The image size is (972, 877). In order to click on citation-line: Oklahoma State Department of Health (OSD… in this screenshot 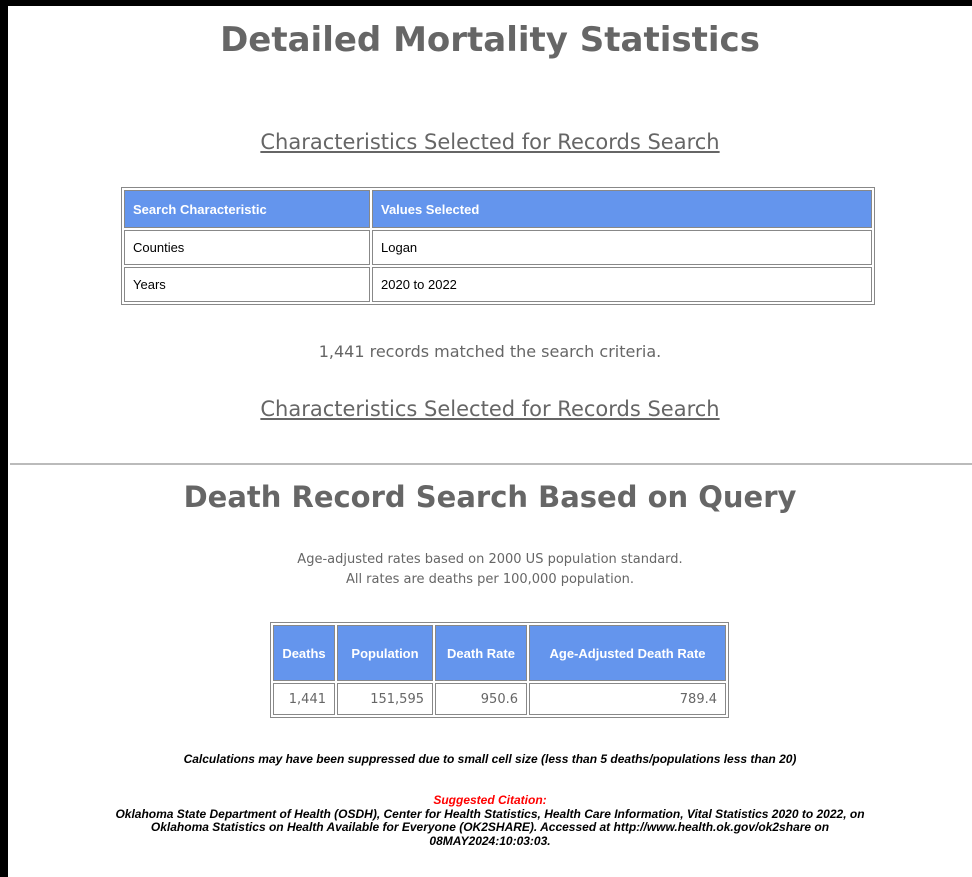, I will do `click(490, 814)`.